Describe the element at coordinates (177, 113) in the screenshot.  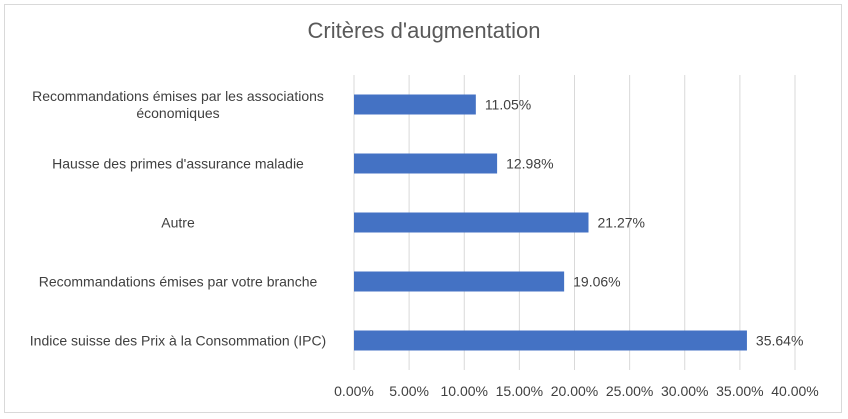
I see `category-label-line: économiques` at that location.